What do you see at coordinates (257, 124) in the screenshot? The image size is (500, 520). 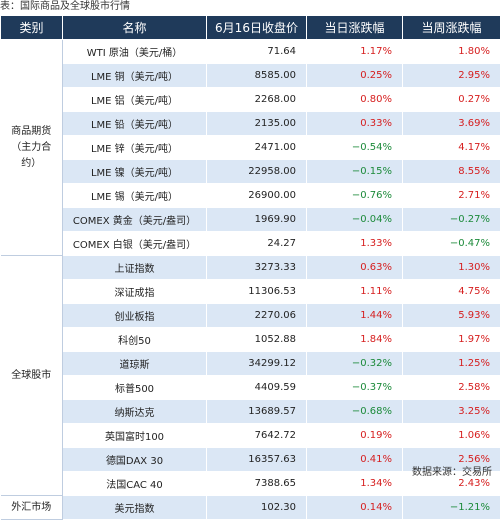 I see `close-price-cell: 2135.00` at bounding box center [257, 124].